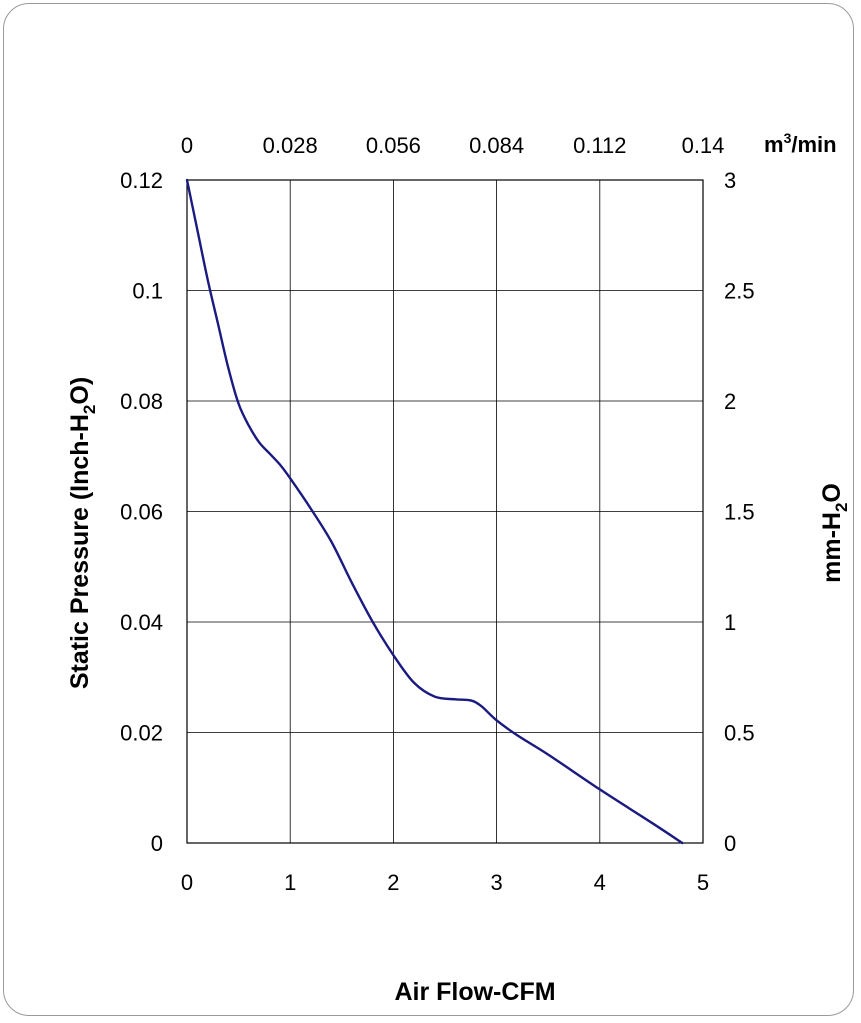 This screenshot has width=861, height=1023. What do you see at coordinates (147, 291) in the screenshot?
I see `y-left-tick-label: 0.1` at bounding box center [147, 291].